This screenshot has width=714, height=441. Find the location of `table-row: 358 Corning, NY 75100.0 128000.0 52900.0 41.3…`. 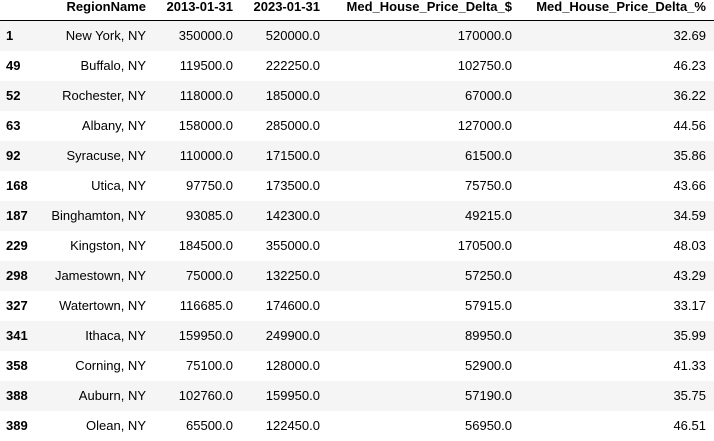

table-row: 358 Corning, NY 75100.0 128000.0 52900.0 41.3… is located at coordinates (357, 365).